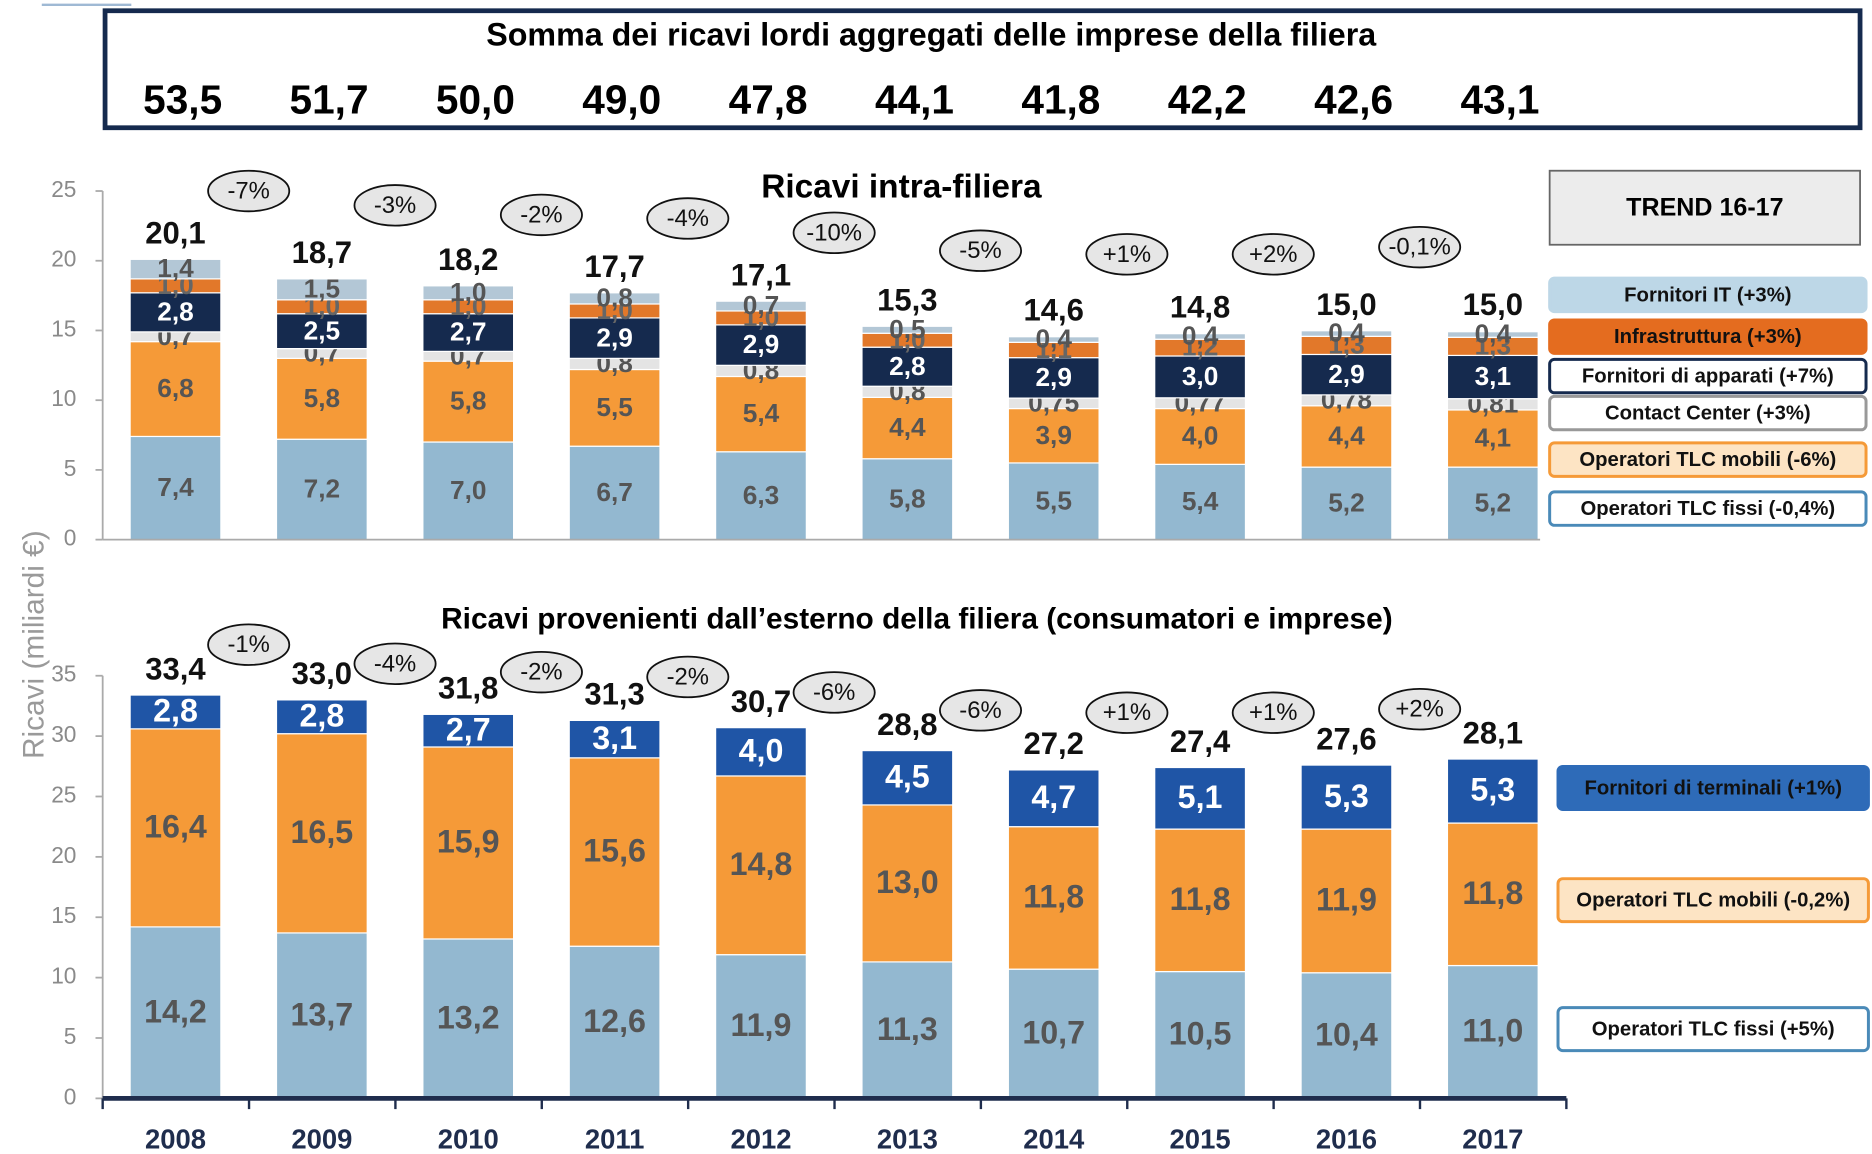 This screenshot has height=1154, width=1872. I want to click on data-label: 2,5, so click(322, 330).